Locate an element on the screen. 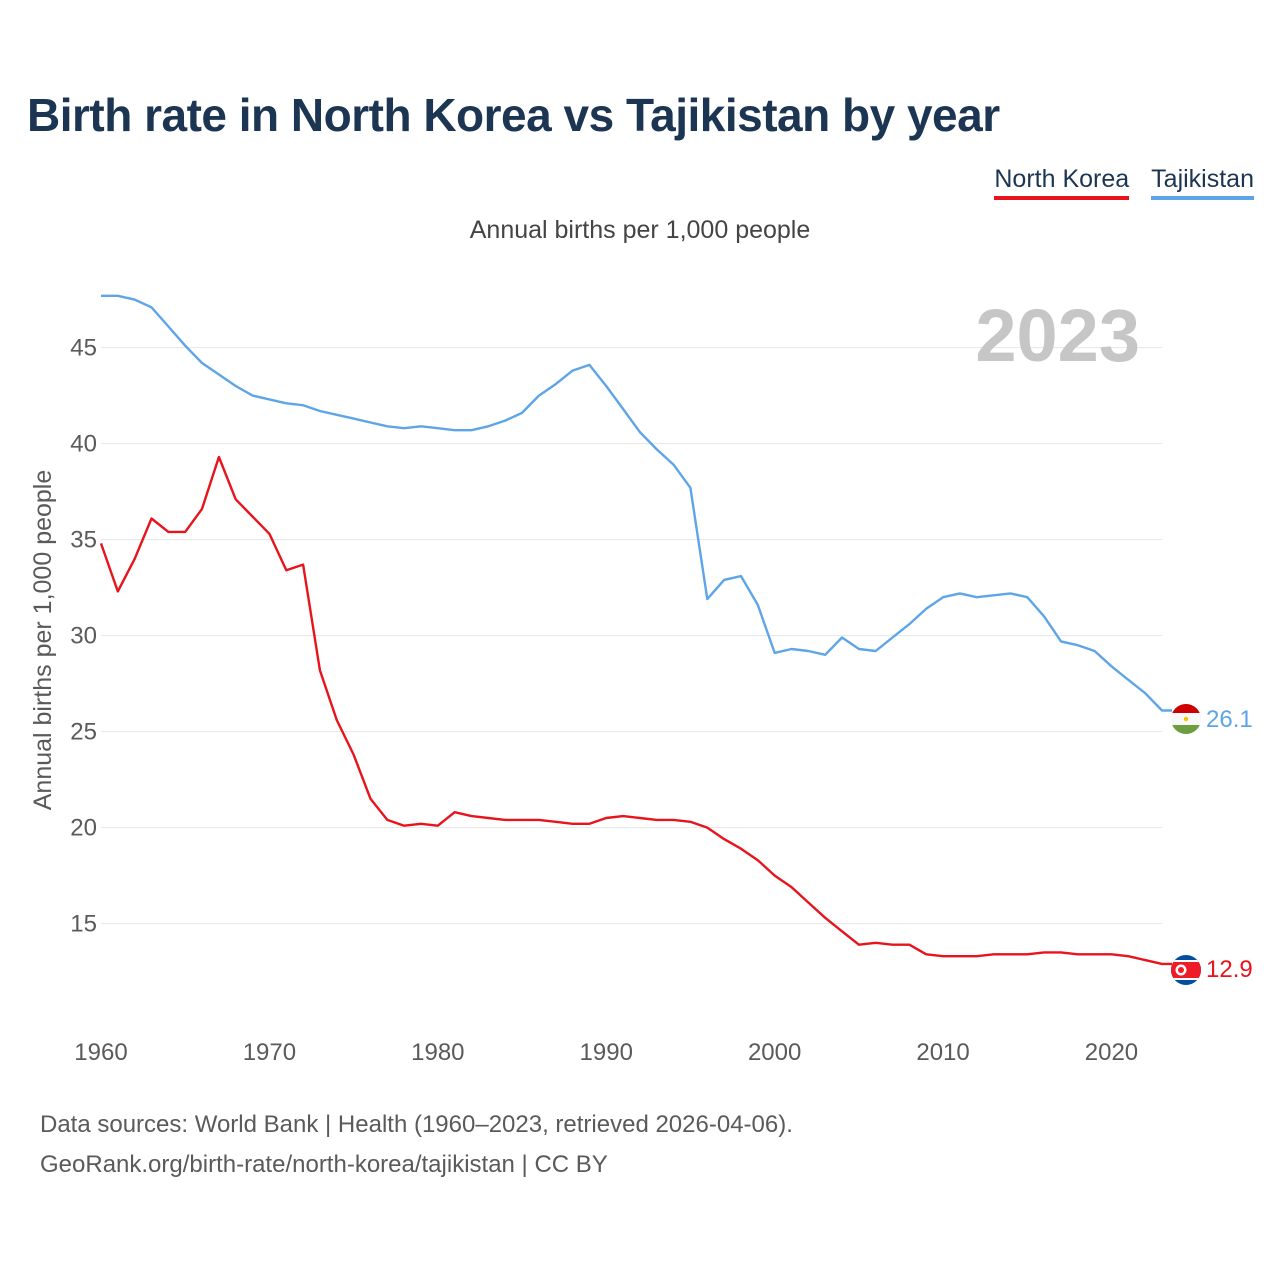 The image size is (1280, 1280). x-tick-label: 1990 is located at coordinates (606, 1052).